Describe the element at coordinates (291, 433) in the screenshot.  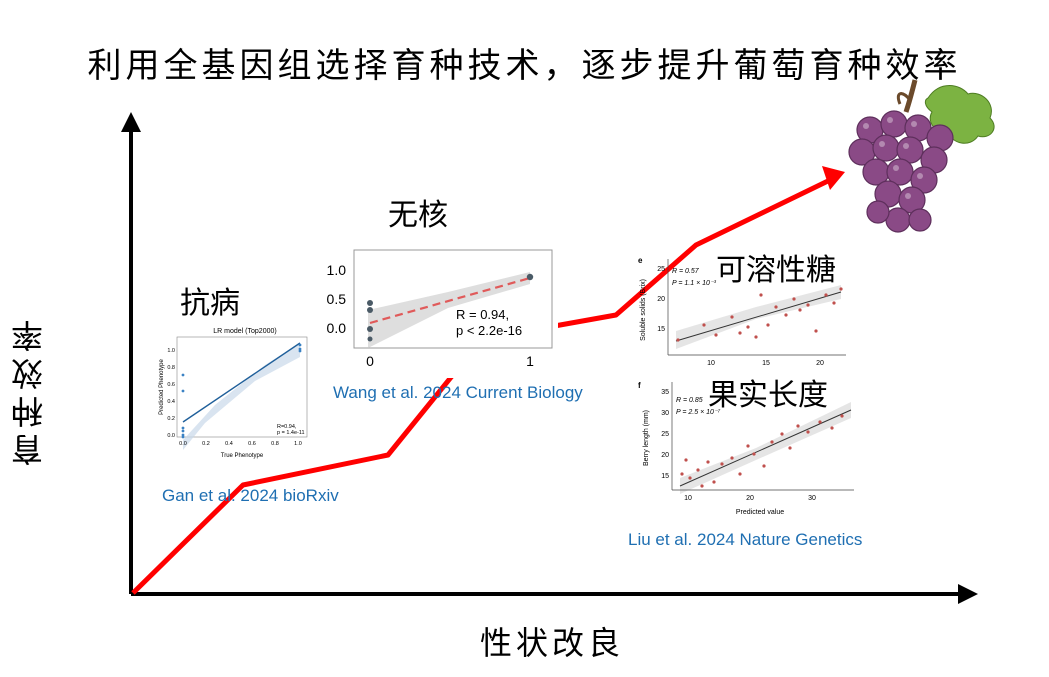
I see `stat-p: p = 1.4e-11` at that location.